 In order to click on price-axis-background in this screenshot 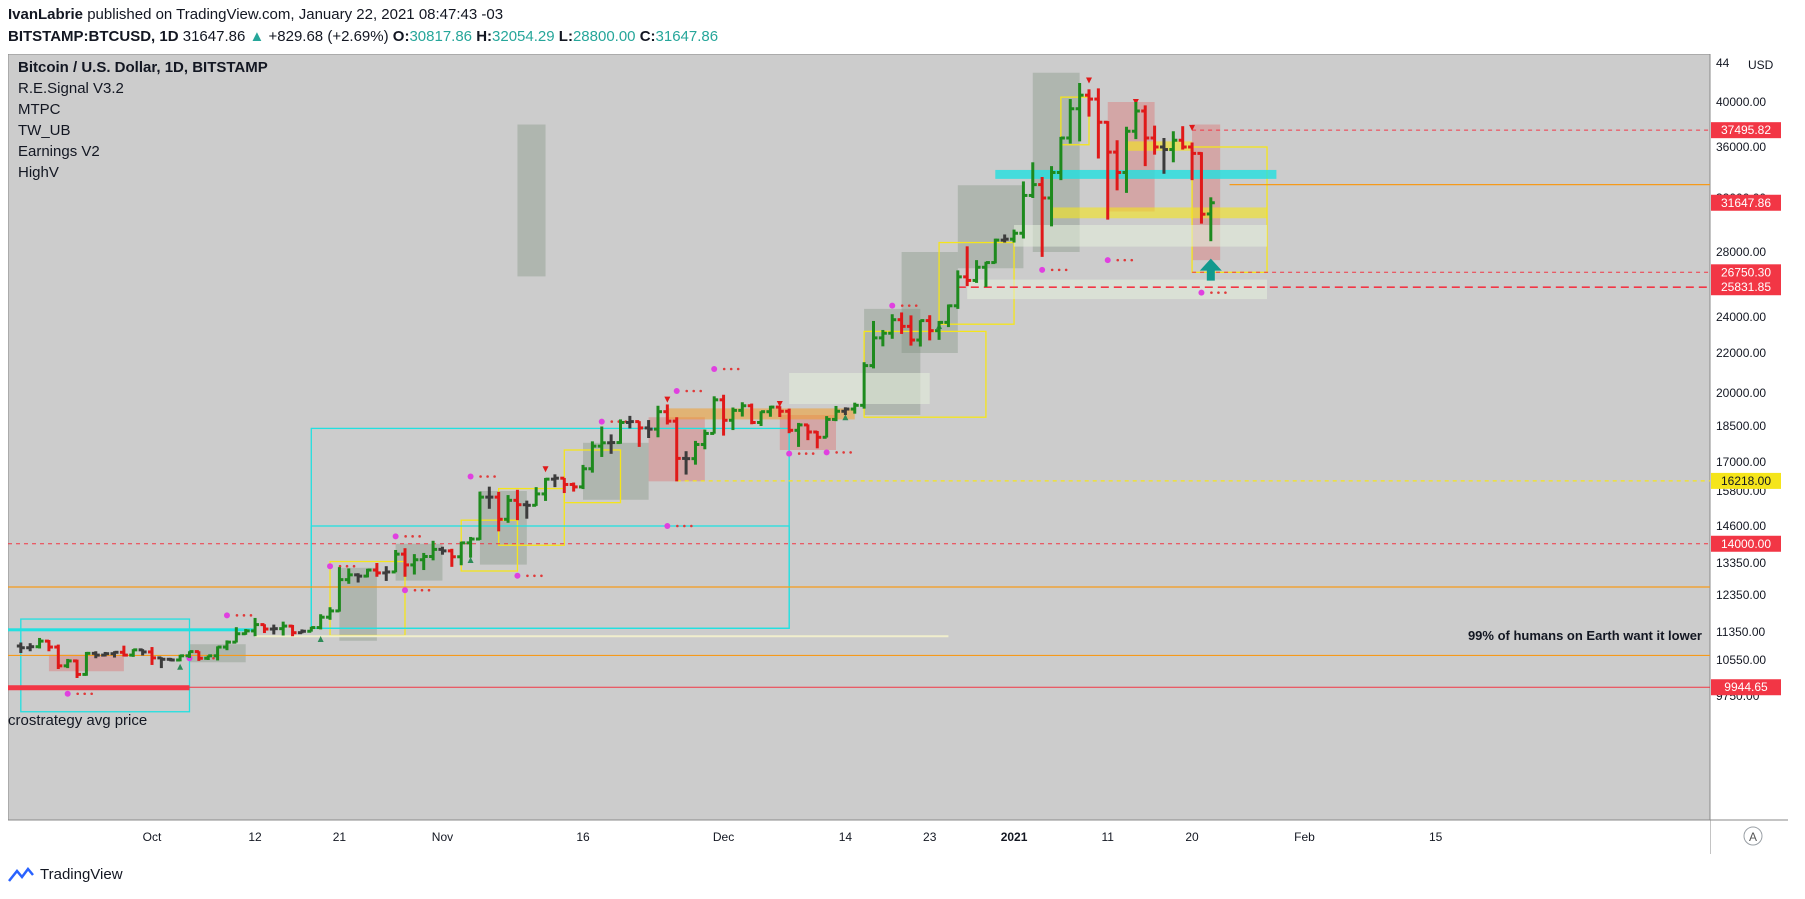, I will do `click(1749, 437)`.